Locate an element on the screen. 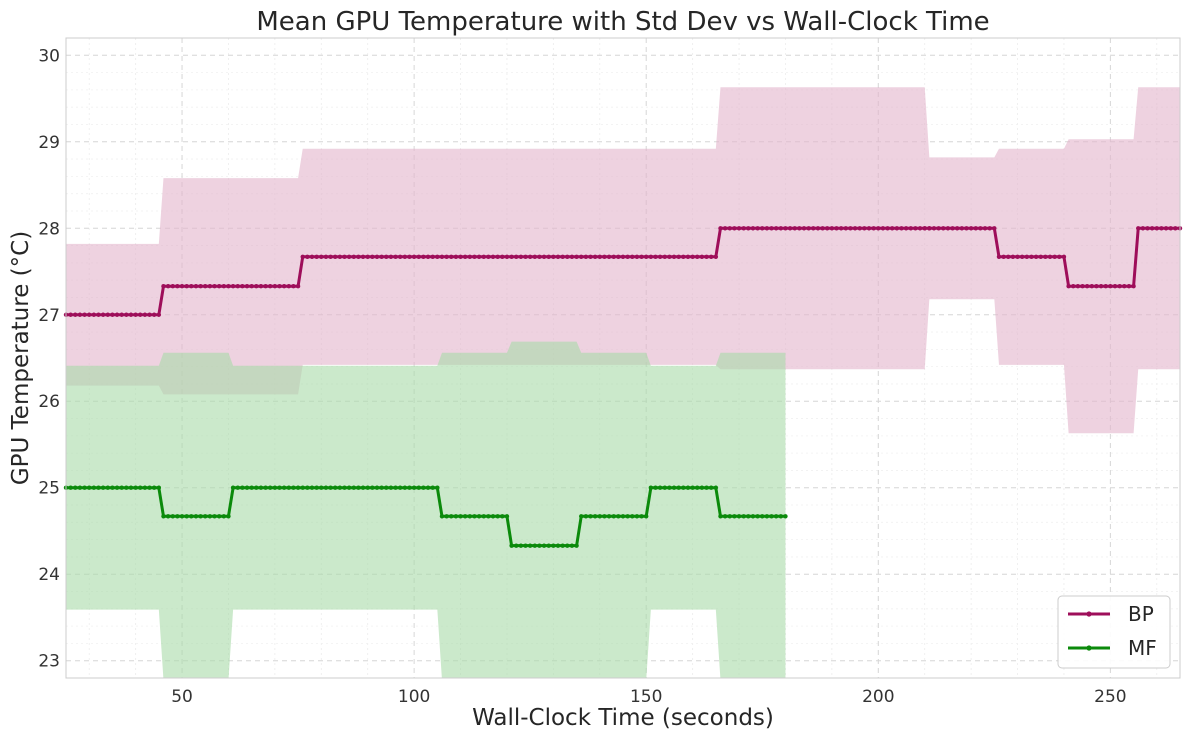  y-tick-label: 30 is located at coordinates (49, 56).